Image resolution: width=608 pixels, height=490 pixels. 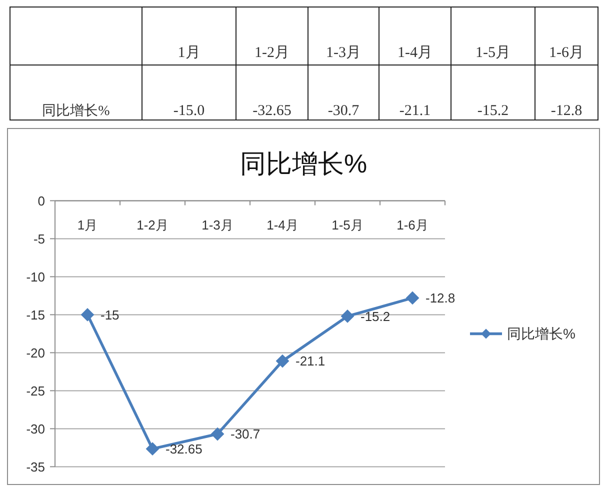 What do you see at coordinates (189, 111) in the screenshot?
I see `data-label: -15.0` at bounding box center [189, 111].